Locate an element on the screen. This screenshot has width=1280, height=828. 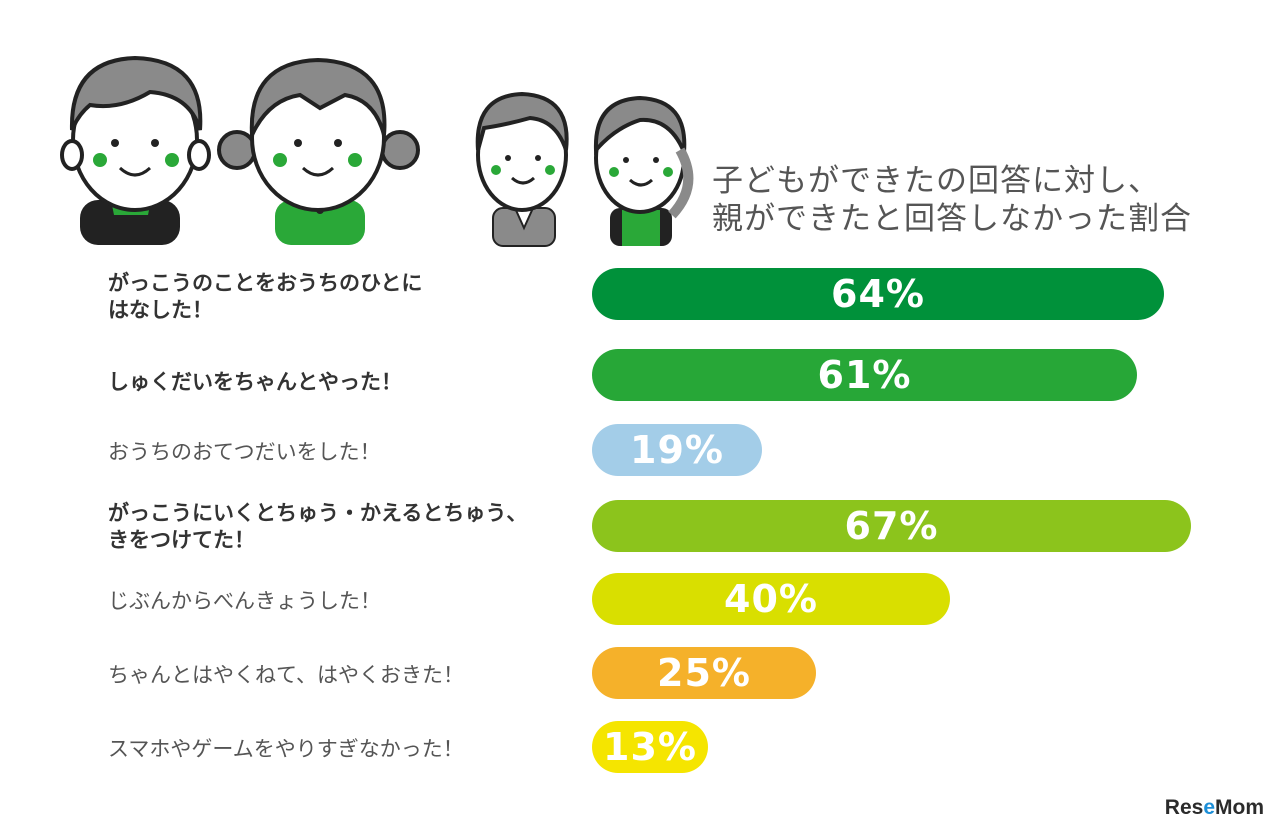
bar-value-label: 40% is located at coordinates (771, 599).